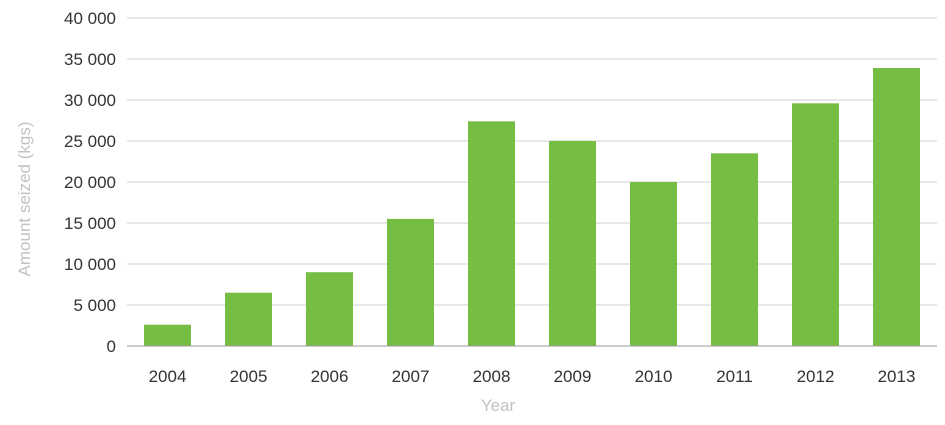 Image resolution: width=945 pixels, height=425 pixels. I want to click on y-tick-label: 35 000, so click(90, 59).